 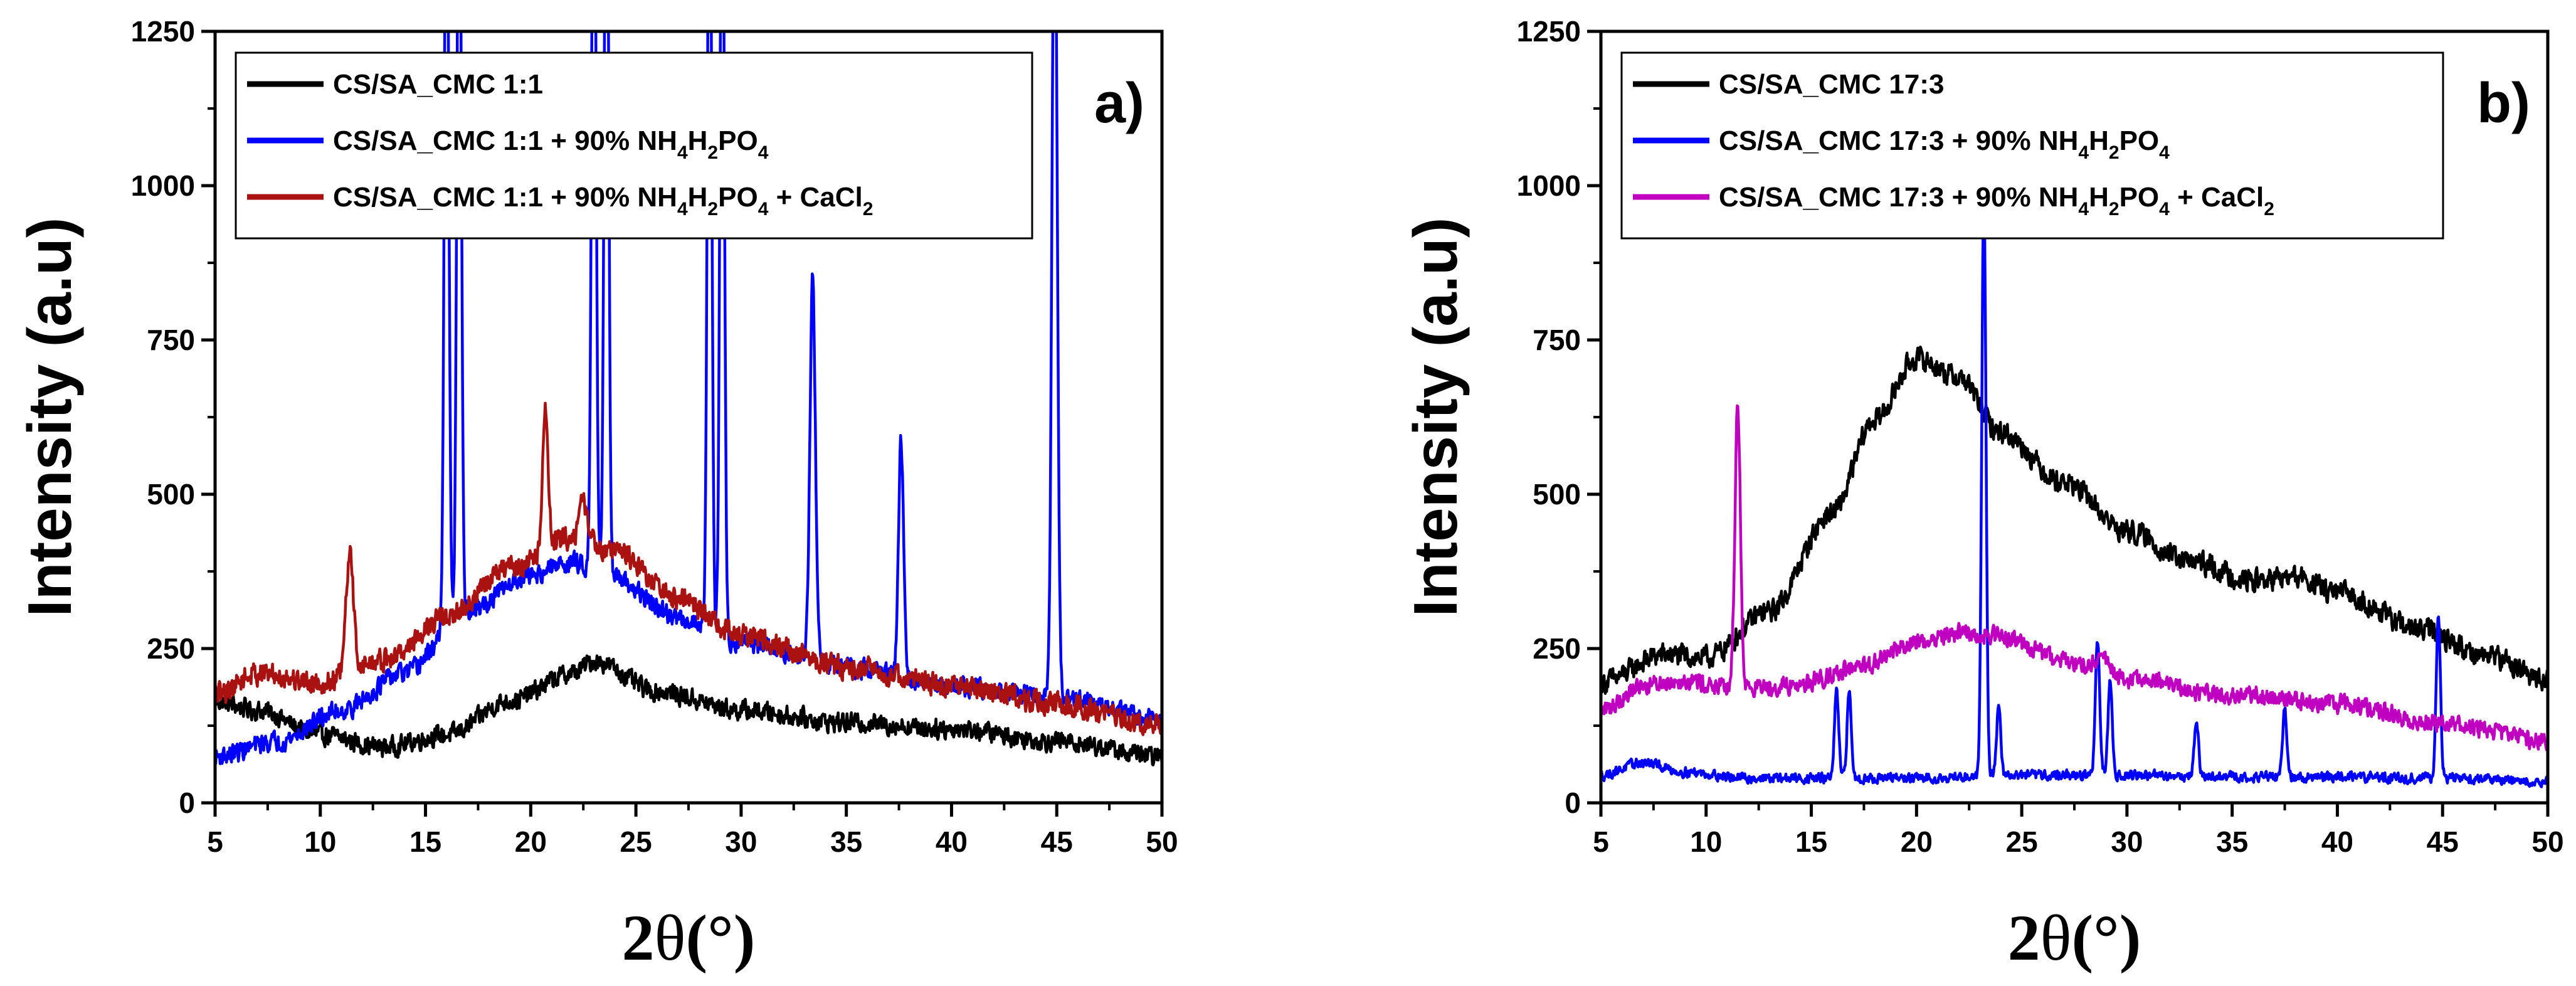 What do you see at coordinates (1996, 201) in the screenshot?
I see `legend-entry: CS/SA_CMC 17:3 + 90% NH4H2PO4 + CaCl2` at bounding box center [1996, 201].